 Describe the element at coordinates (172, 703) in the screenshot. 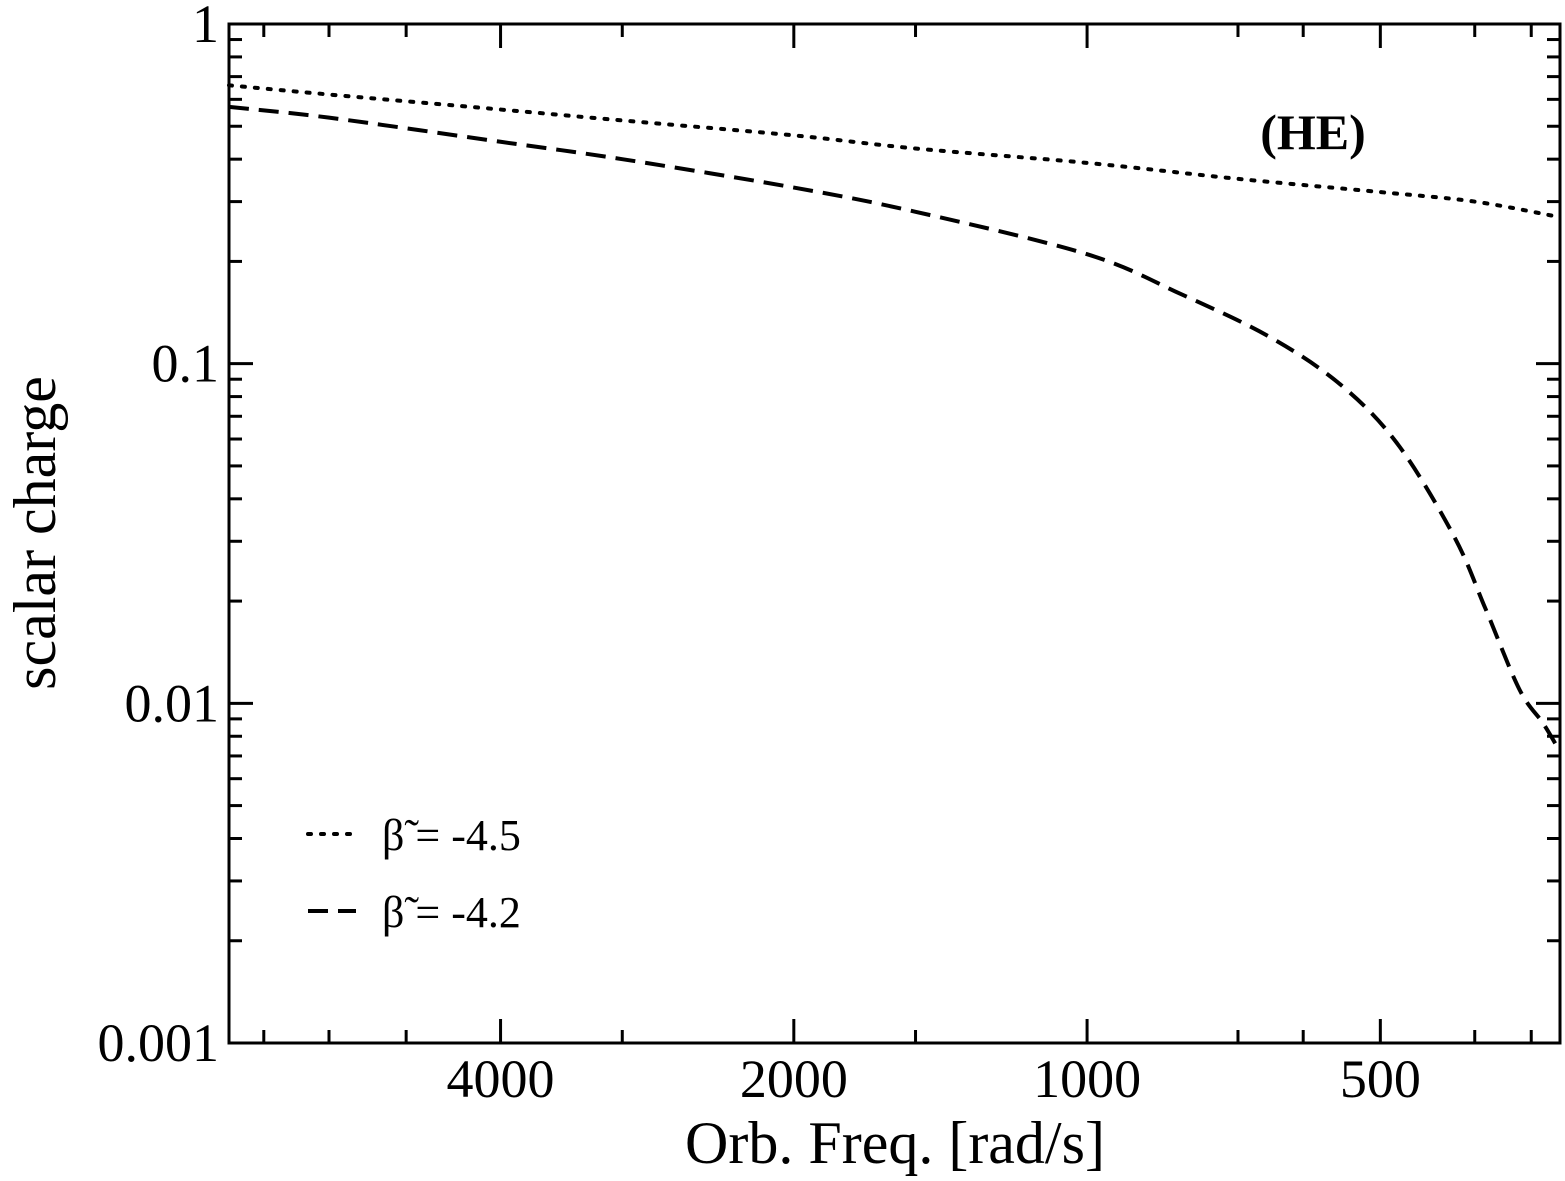

I see `y-tick-label: 0.01` at that location.